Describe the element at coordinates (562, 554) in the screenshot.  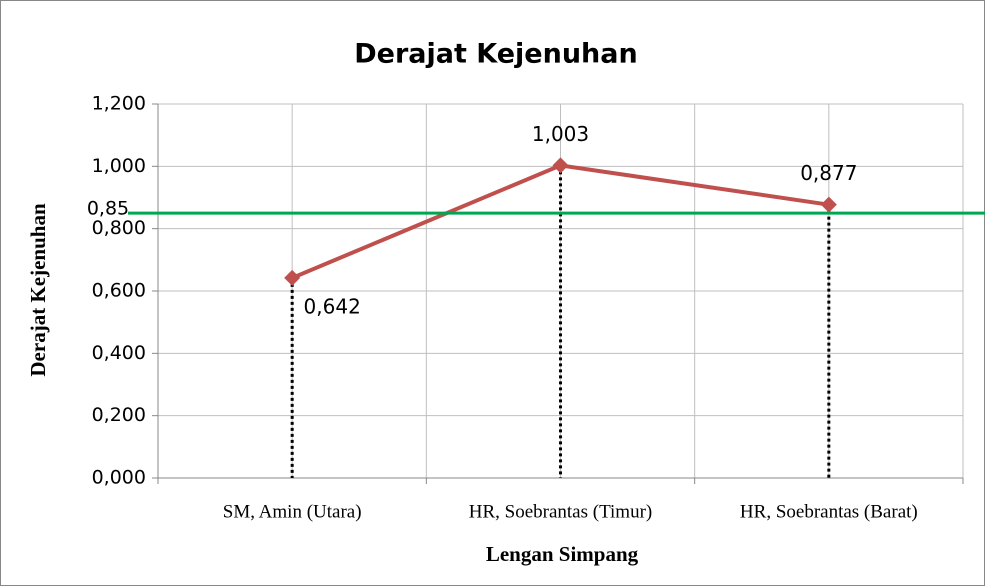
I see `x-axis-label: Lengan Simpang` at that location.